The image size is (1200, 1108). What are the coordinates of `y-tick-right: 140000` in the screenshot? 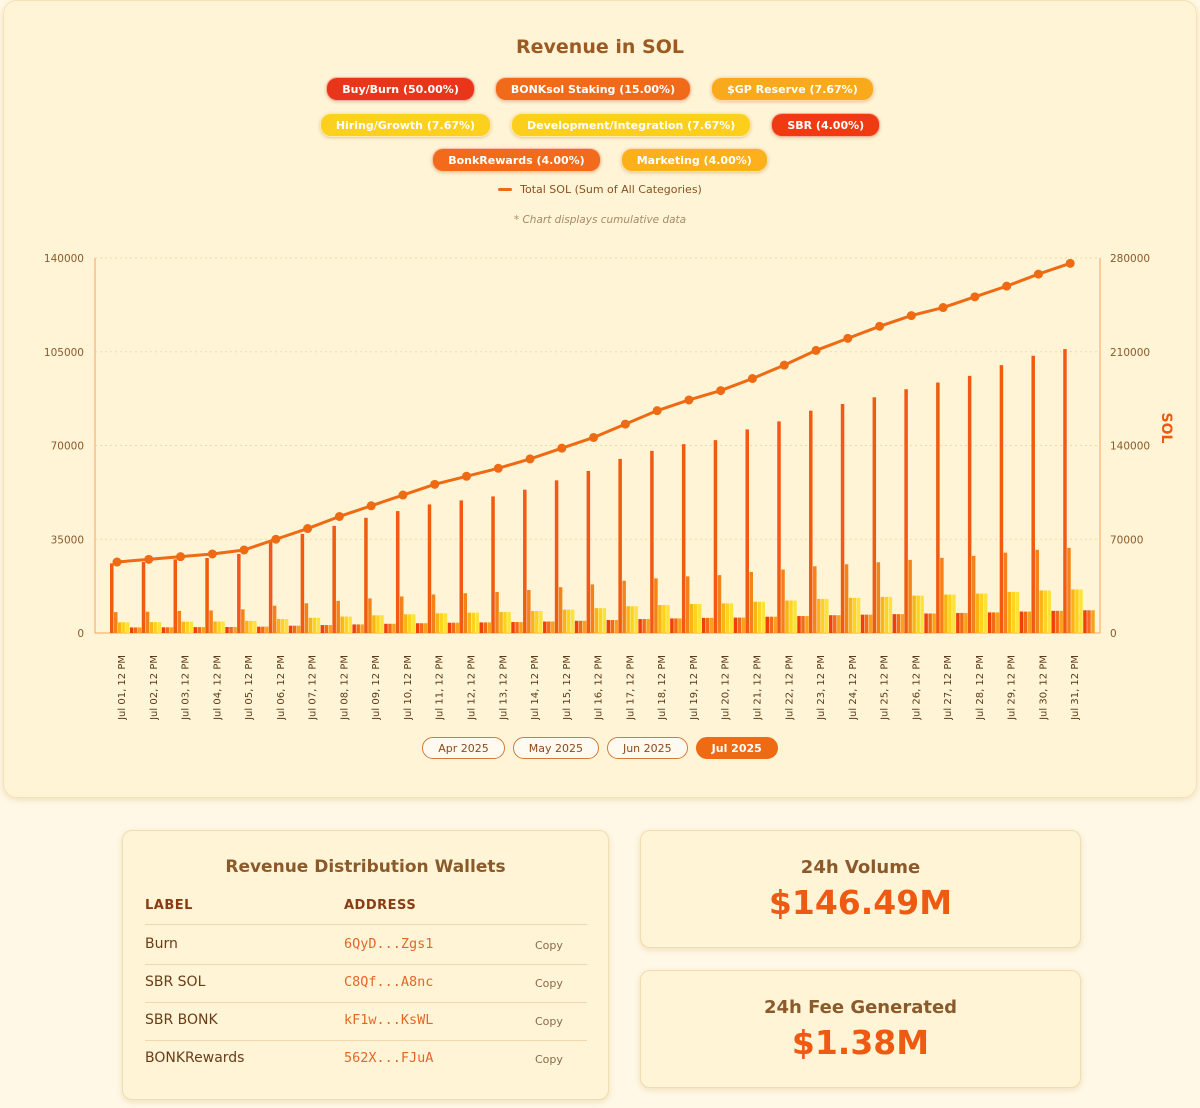 It's located at (1130, 447).